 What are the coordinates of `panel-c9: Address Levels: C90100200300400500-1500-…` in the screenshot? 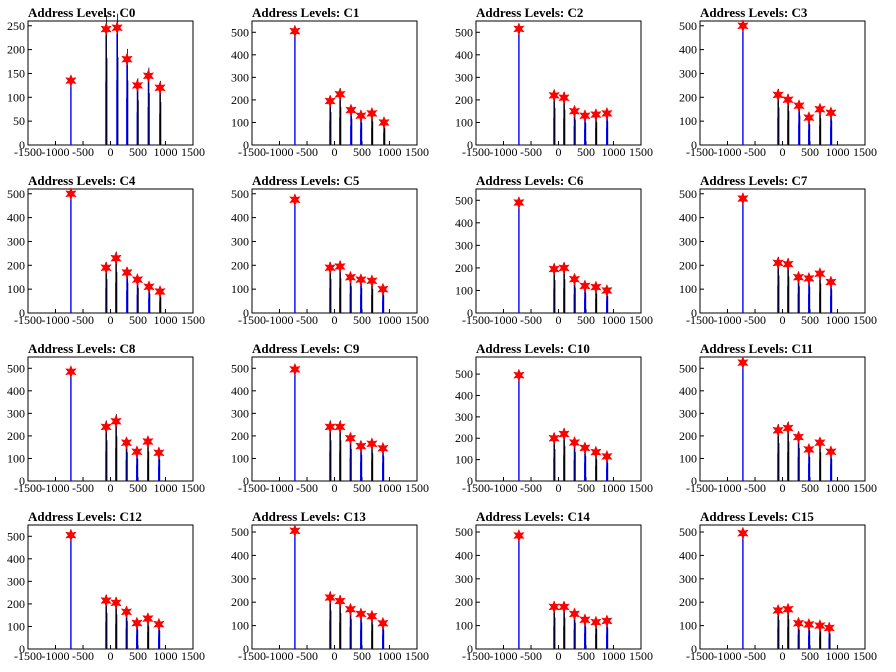 It's located at (330, 418).